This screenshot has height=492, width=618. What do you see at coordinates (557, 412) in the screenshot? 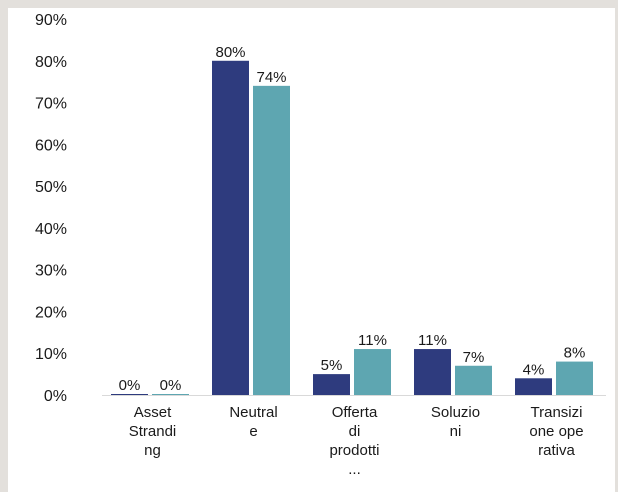
I see `x-category-label: Transizi` at bounding box center [557, 412].